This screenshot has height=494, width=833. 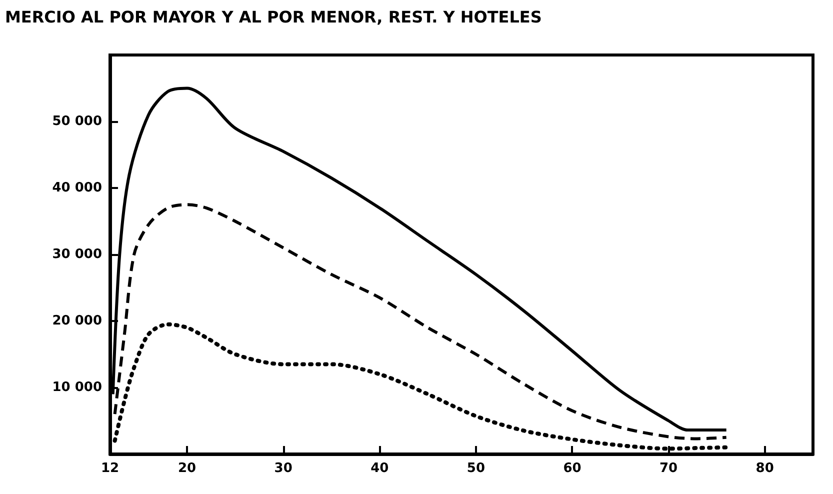 What do you see at coordinates (283, 468) in the screenshot?
I see `x-tick-label: 30` at bounding box center [283, 468].